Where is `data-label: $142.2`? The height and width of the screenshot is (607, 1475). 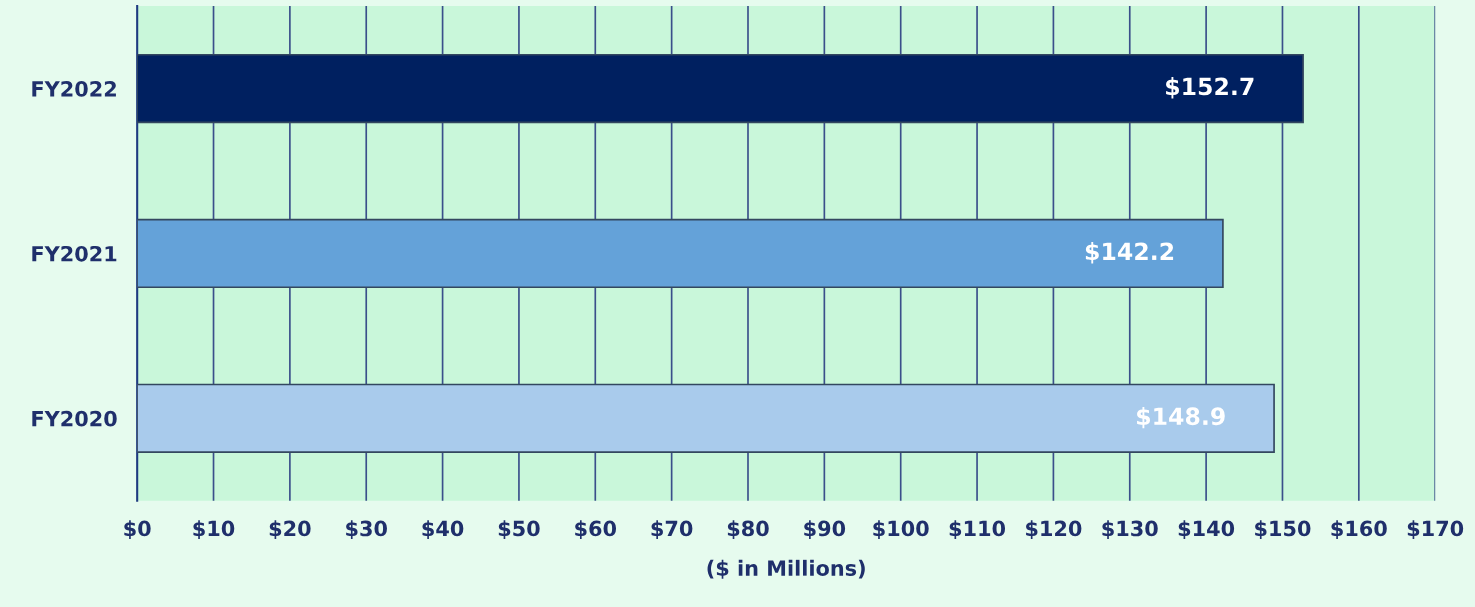
data-label: $142.2 is located at coordinates (1129, 253).